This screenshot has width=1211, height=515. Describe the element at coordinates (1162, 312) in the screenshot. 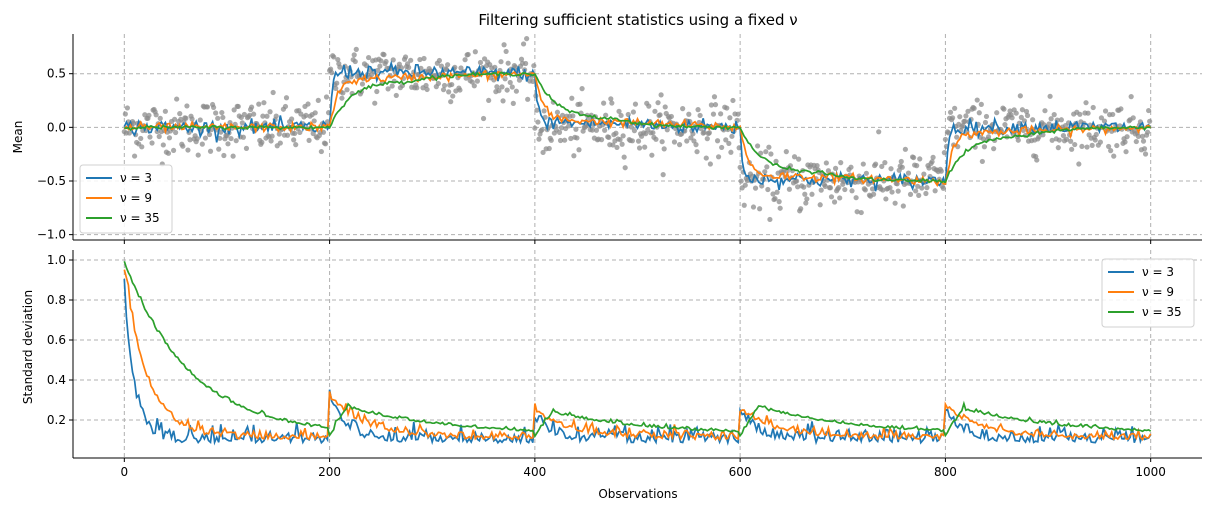

I see `std-legend-label: ν = 35` at that location.